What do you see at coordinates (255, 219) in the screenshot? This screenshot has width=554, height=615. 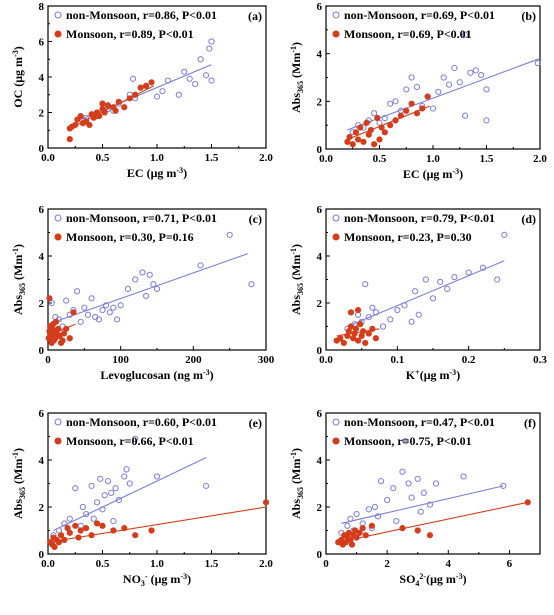 I see `panel-label: (c)` at bounding box center [255, 219].